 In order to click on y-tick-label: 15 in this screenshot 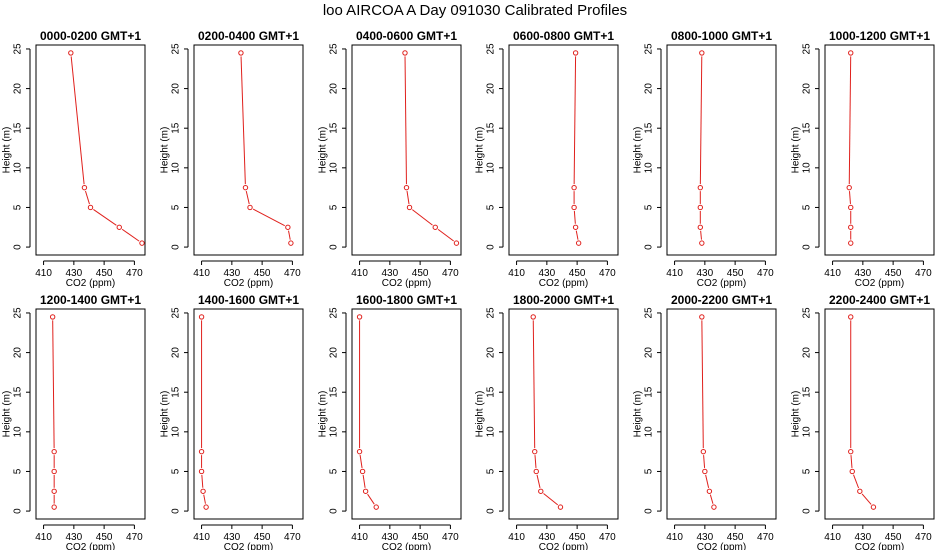, I will do `click(18, 128)`.